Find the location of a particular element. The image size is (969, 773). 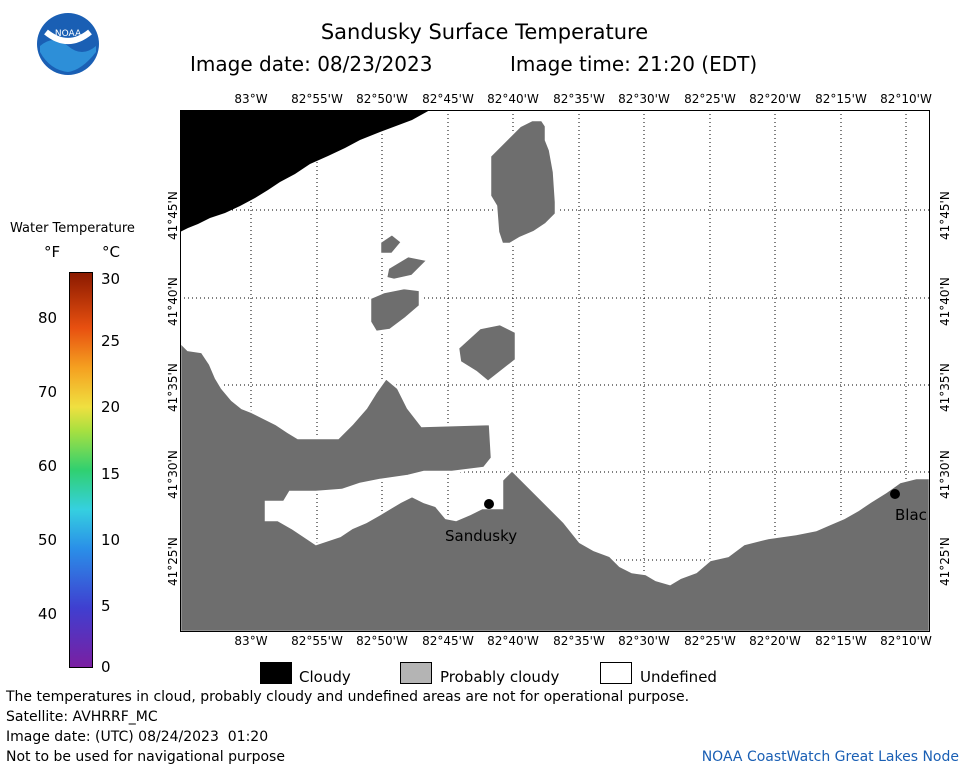

temperature-color-bar is located at coordinates (81, 470).